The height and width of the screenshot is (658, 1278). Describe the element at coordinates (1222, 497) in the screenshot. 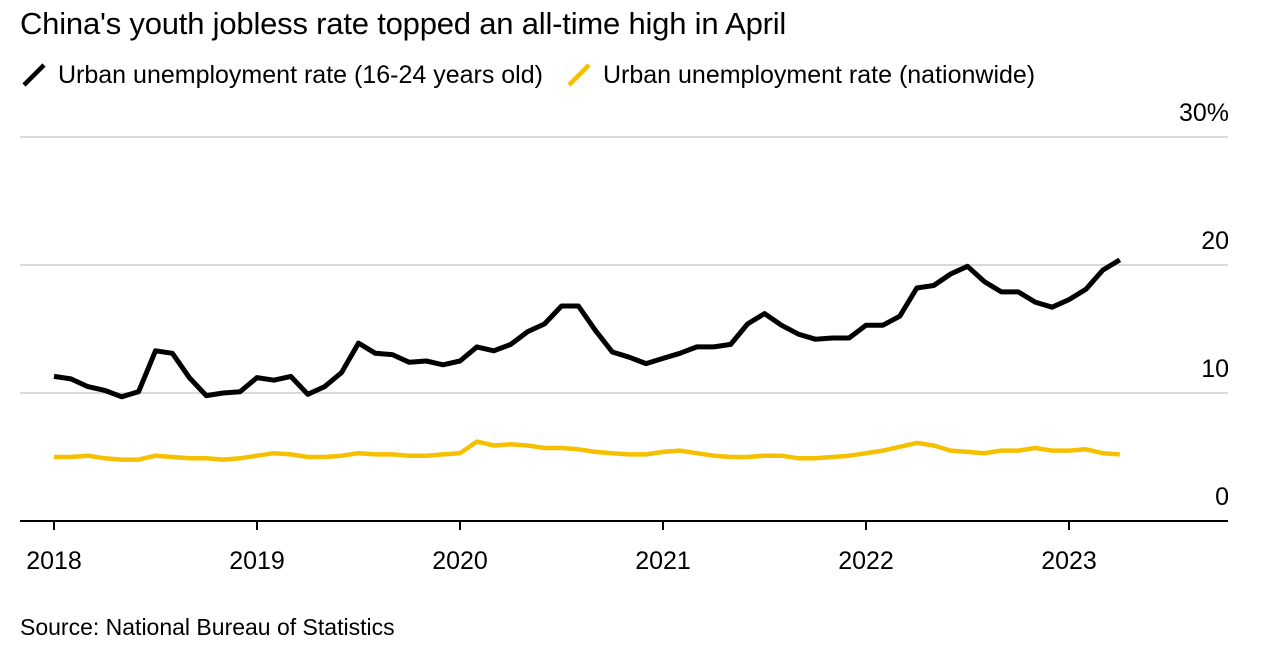

I see `y-tick-label-0: 0` at that location.